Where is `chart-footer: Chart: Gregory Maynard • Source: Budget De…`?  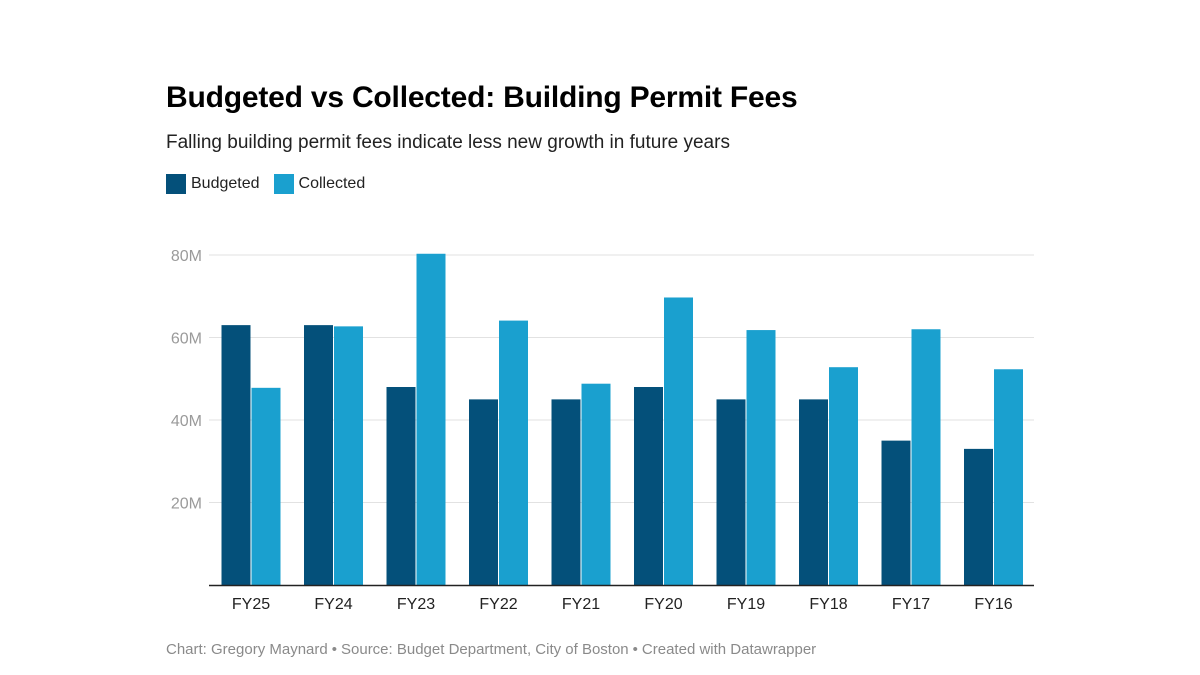
chart-footer: Chart: Gregory Maynard • Source: Budget De… is located at coordinates (491, 649).